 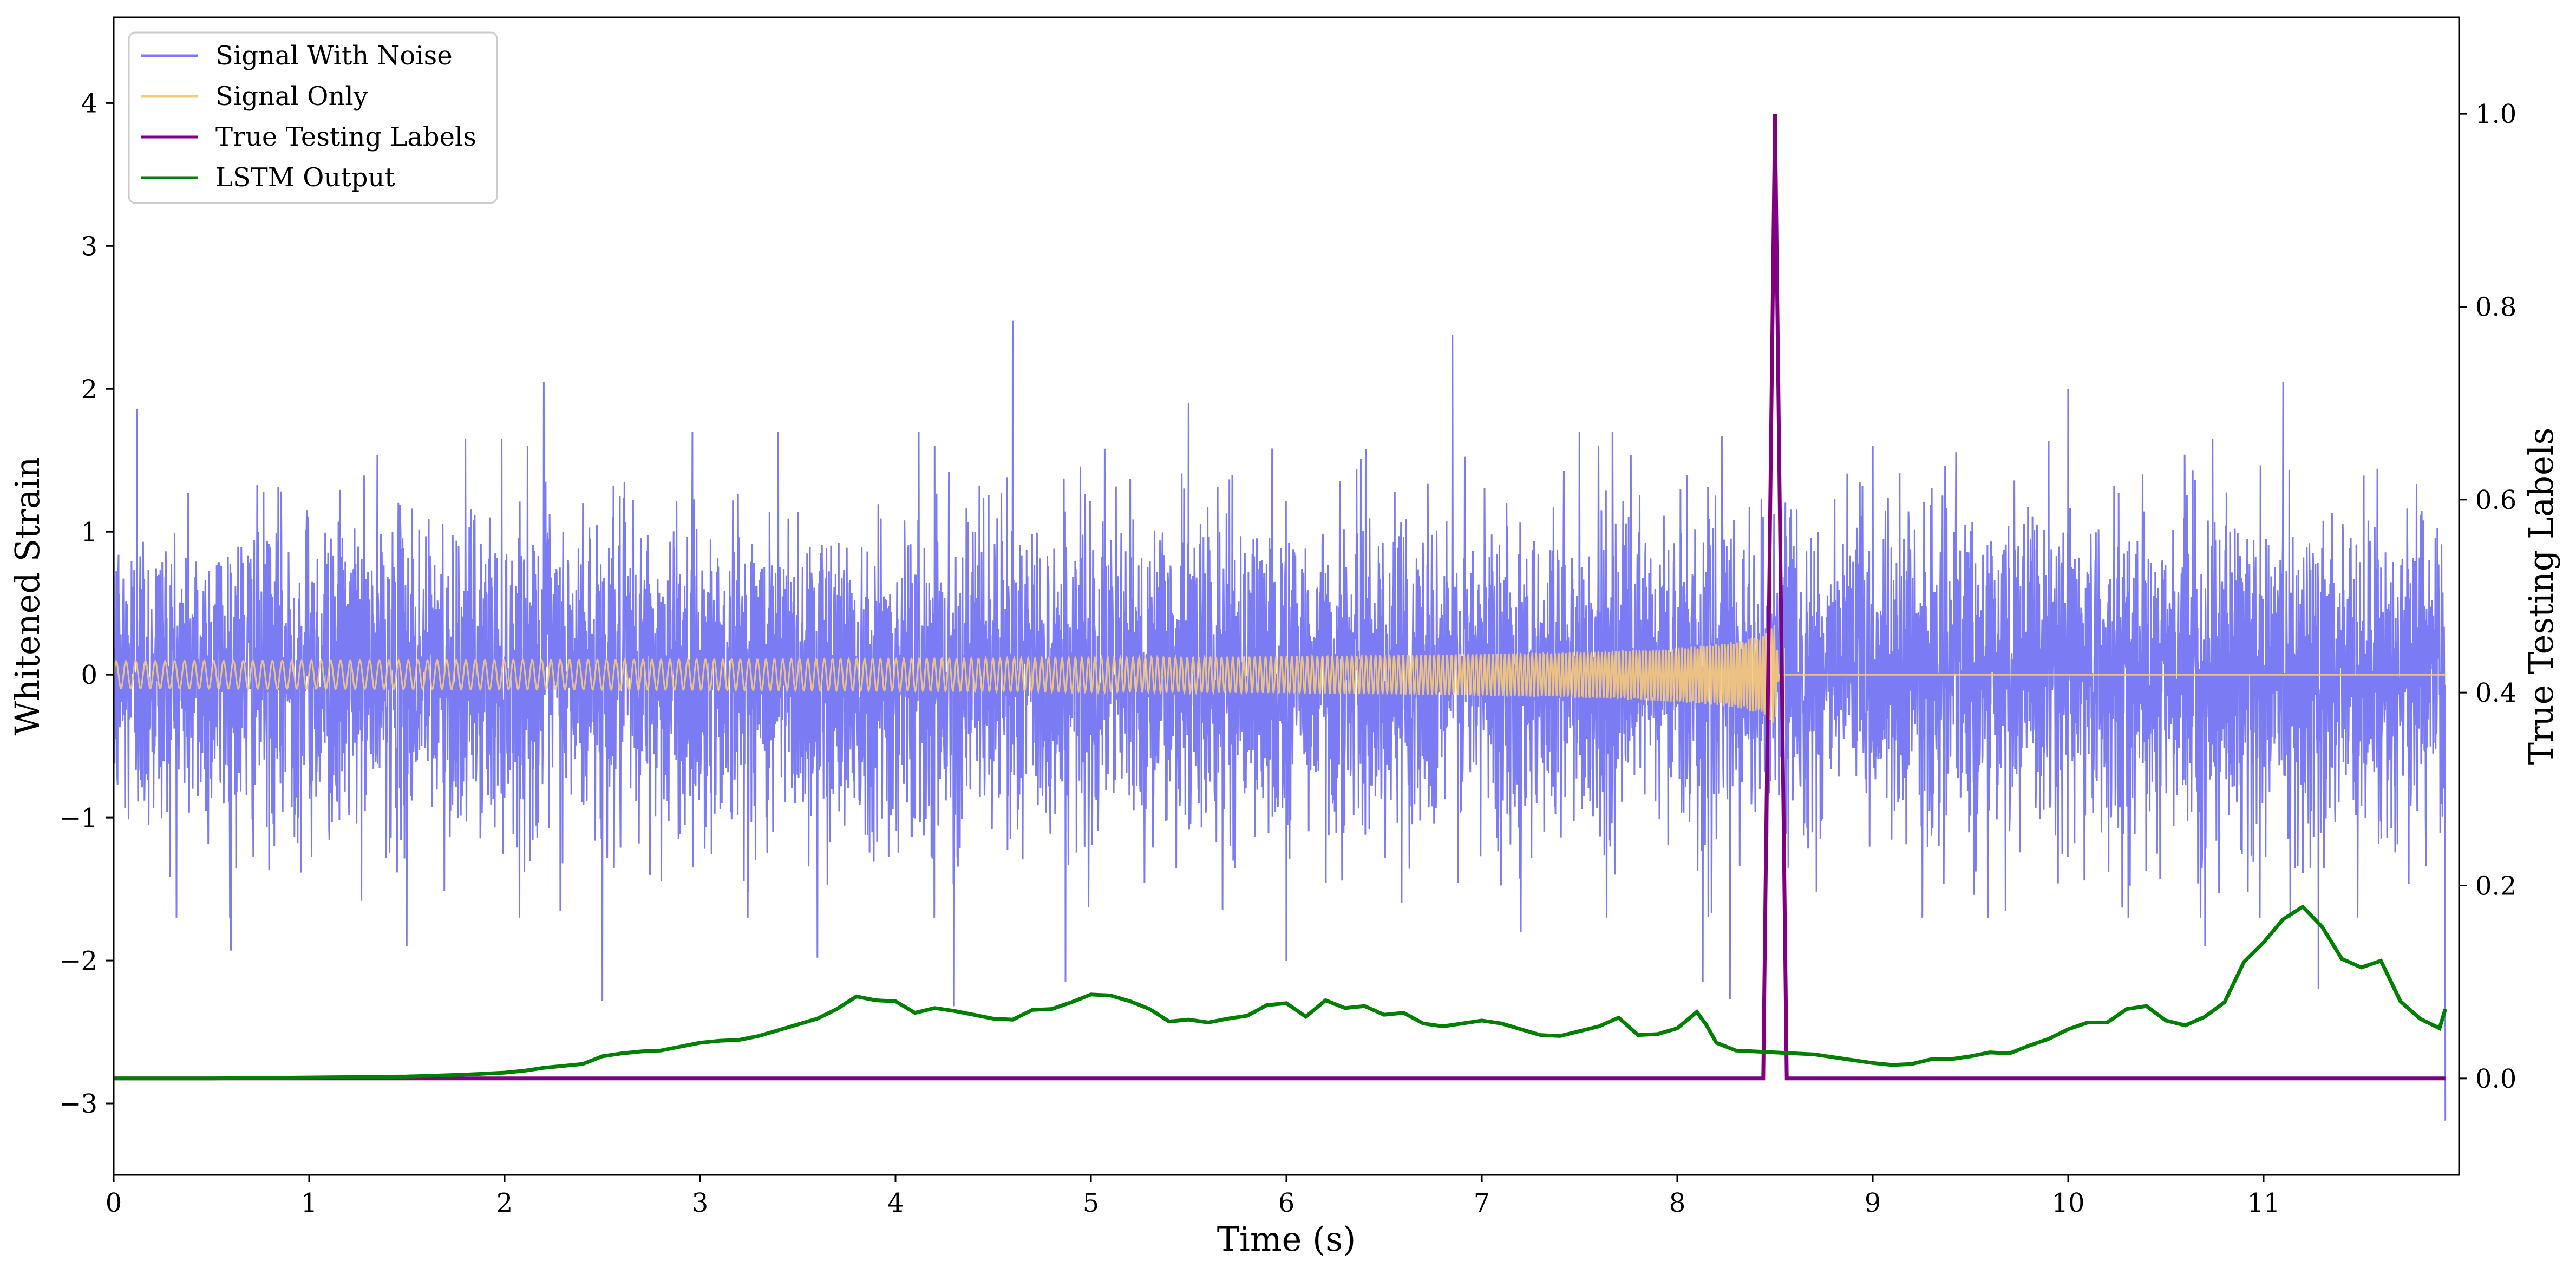 What do you see at coordinates (345, 137) in the screenshot?
I see `legend-label-true-testing-labels: True Testing Labels` at bounding box center [345, 137].